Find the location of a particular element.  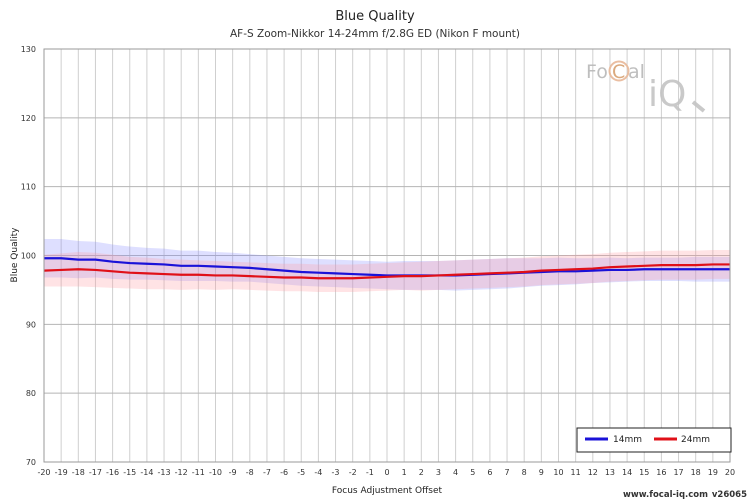

legend: 14mm 24mm is located at coordinates (654, 440).